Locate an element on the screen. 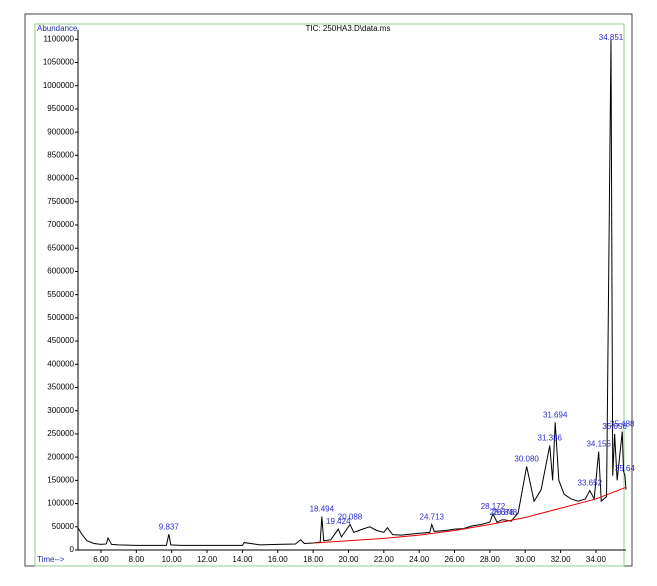  peak-label: 9.837 is located at coordinates (169, 526).